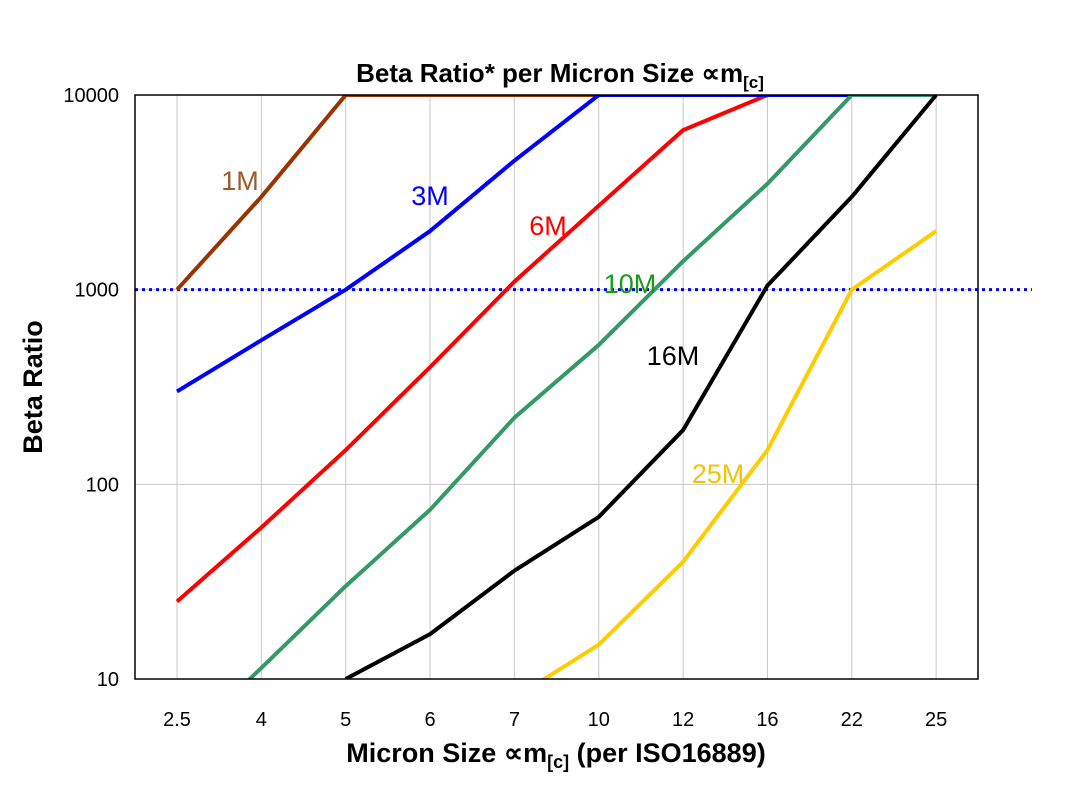 The width and height of the screenshot is (1076, 800). What do you see at coordinates (936, 720) in the screenshot?
I see `x-tick-label: 25` at bounding box center [936, 720].